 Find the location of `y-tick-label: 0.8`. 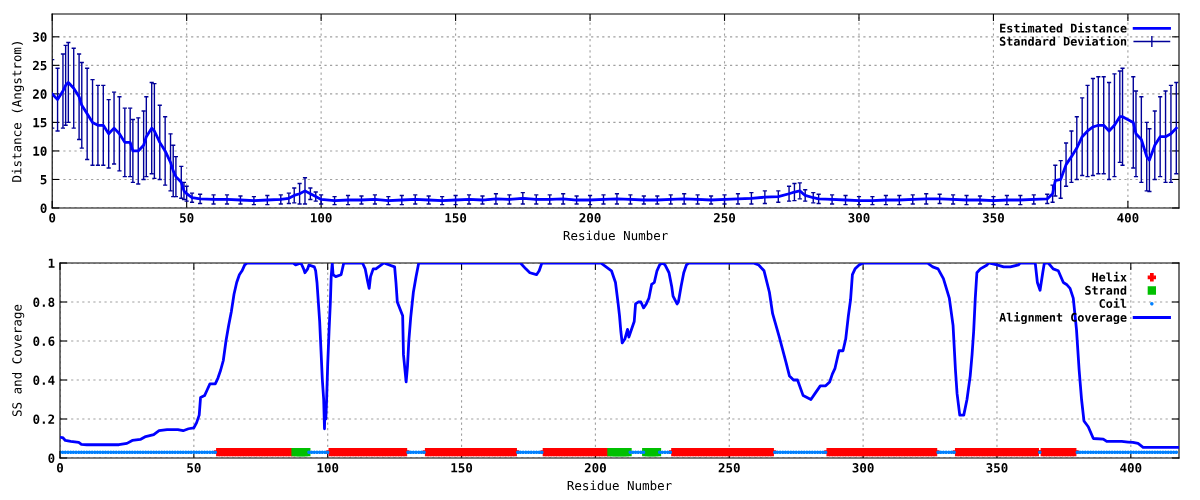

y-tick-label: 0.8 is located at coordinates (44, 302).